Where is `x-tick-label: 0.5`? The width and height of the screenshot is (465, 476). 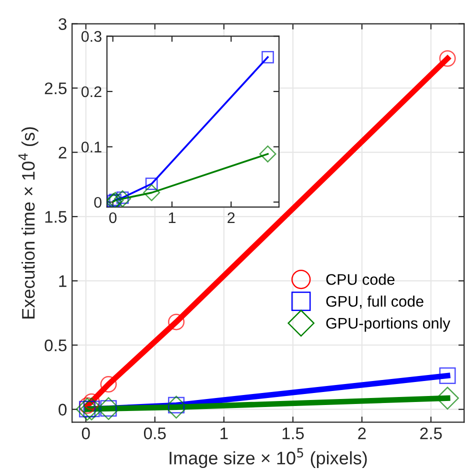 x-tick-label: 0.5 is located at coordinates (155, 434).